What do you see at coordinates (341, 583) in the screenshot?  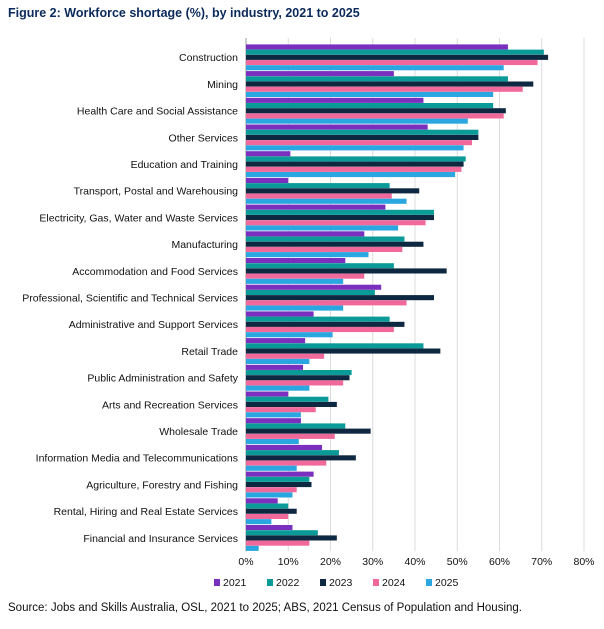 I see `legend-label: 2023` at bounding box center [341, 583].